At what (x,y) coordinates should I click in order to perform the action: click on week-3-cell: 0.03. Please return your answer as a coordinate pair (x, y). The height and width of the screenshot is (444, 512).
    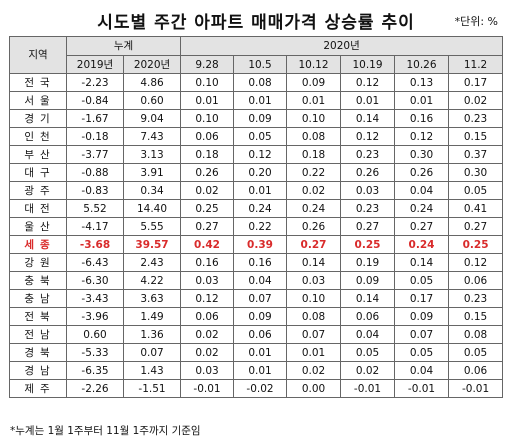
    Looking at the image, I should click on (314, 280).